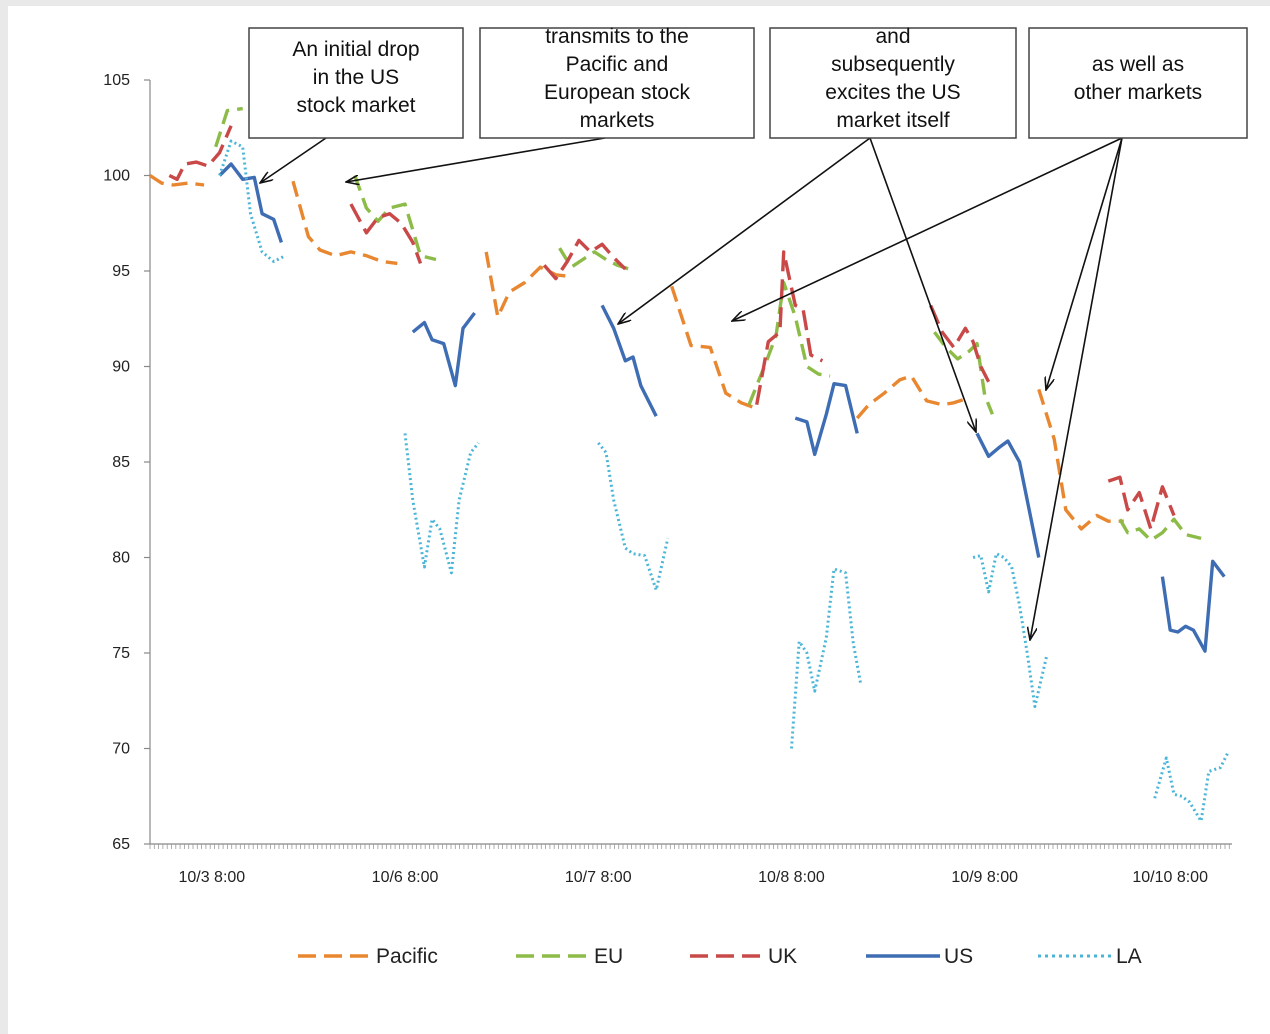 The height and width of the screenshot is (1034, 1270). Describe the element at coordinates (791, 877) in the screenshot. I see `x-tick-label: 10/8 8:00` at that location.